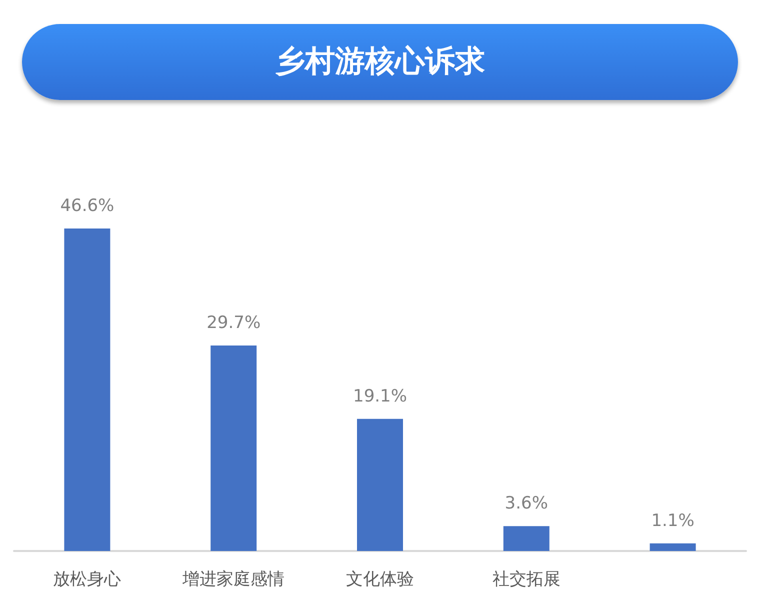 This screenshot has width=760, height=610. Describe the element at coordinates (672, 520) in the screenshot. I see `data-label: 1.1%` at that location.